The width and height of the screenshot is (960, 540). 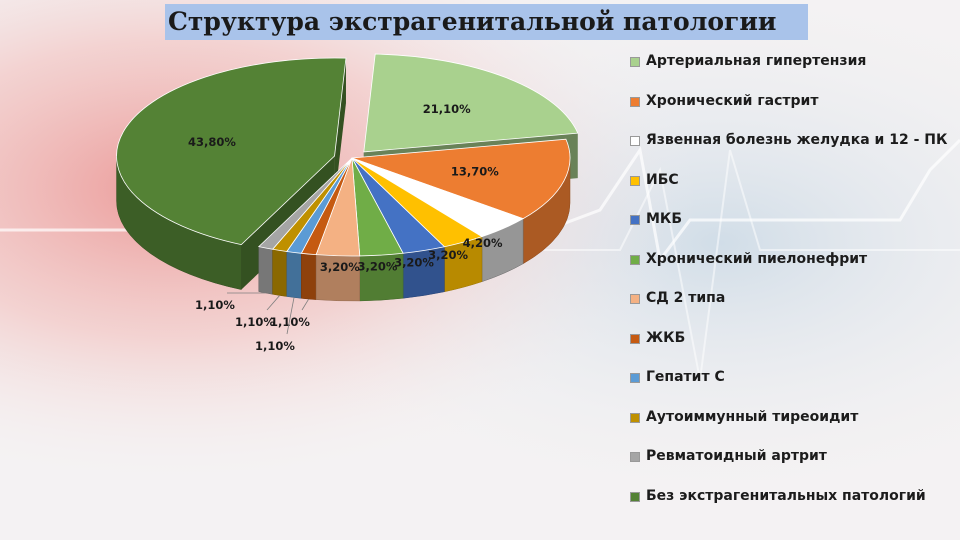 What do you see at coordinates (788, 349) in the screenshot?
I see `legend-item: ЖКБ` at bounding box center [788, 349].